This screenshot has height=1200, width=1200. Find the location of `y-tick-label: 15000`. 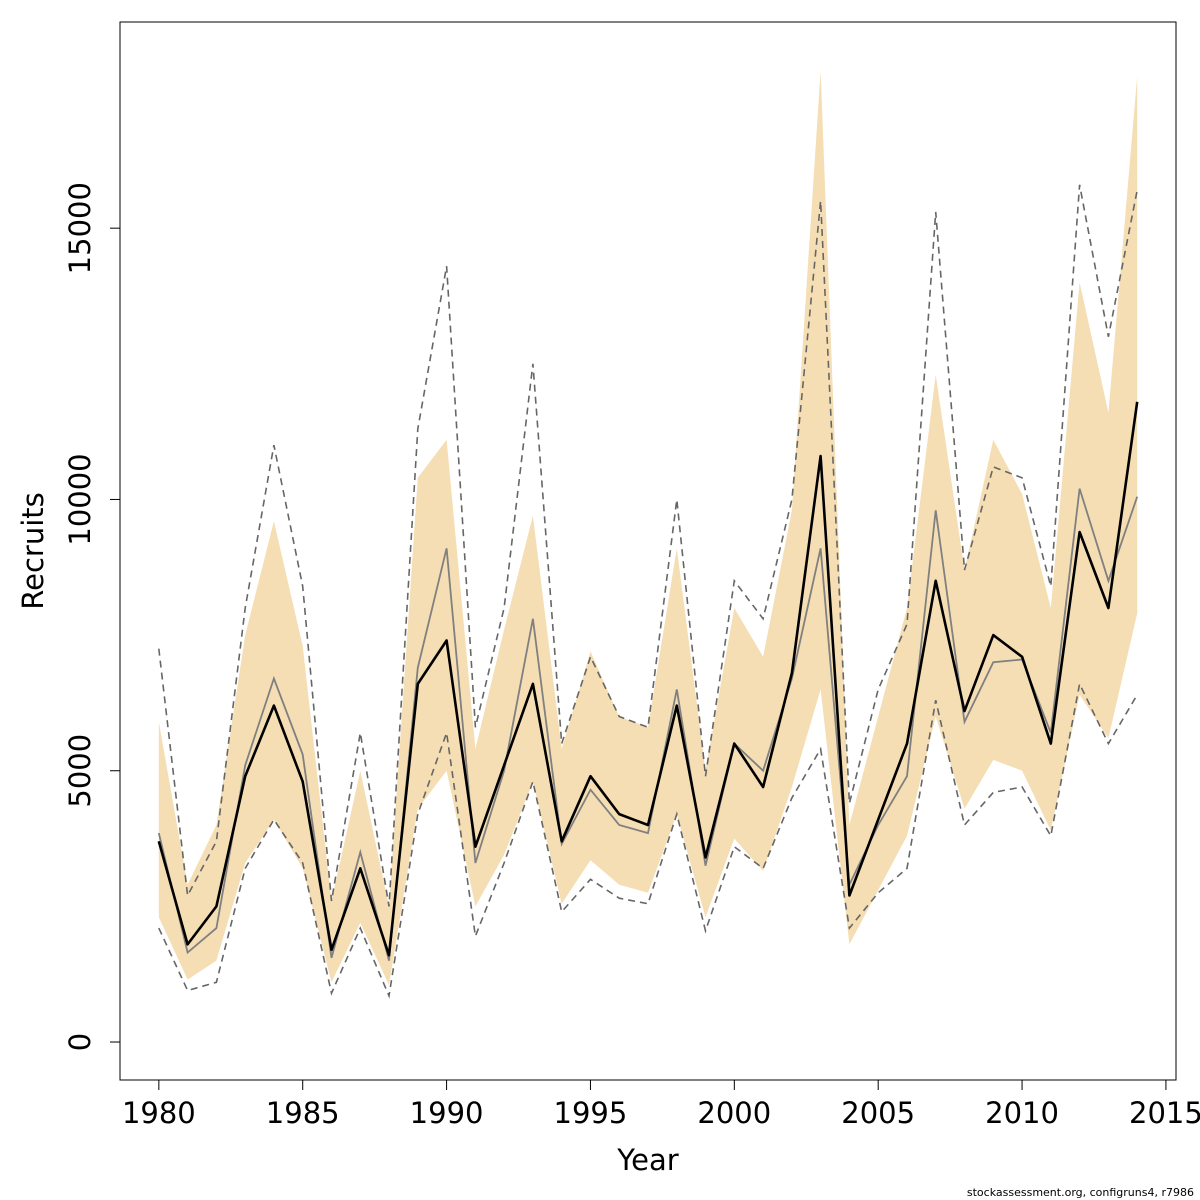

y-tick-label: 15000 is located at coordinates (80, 228).